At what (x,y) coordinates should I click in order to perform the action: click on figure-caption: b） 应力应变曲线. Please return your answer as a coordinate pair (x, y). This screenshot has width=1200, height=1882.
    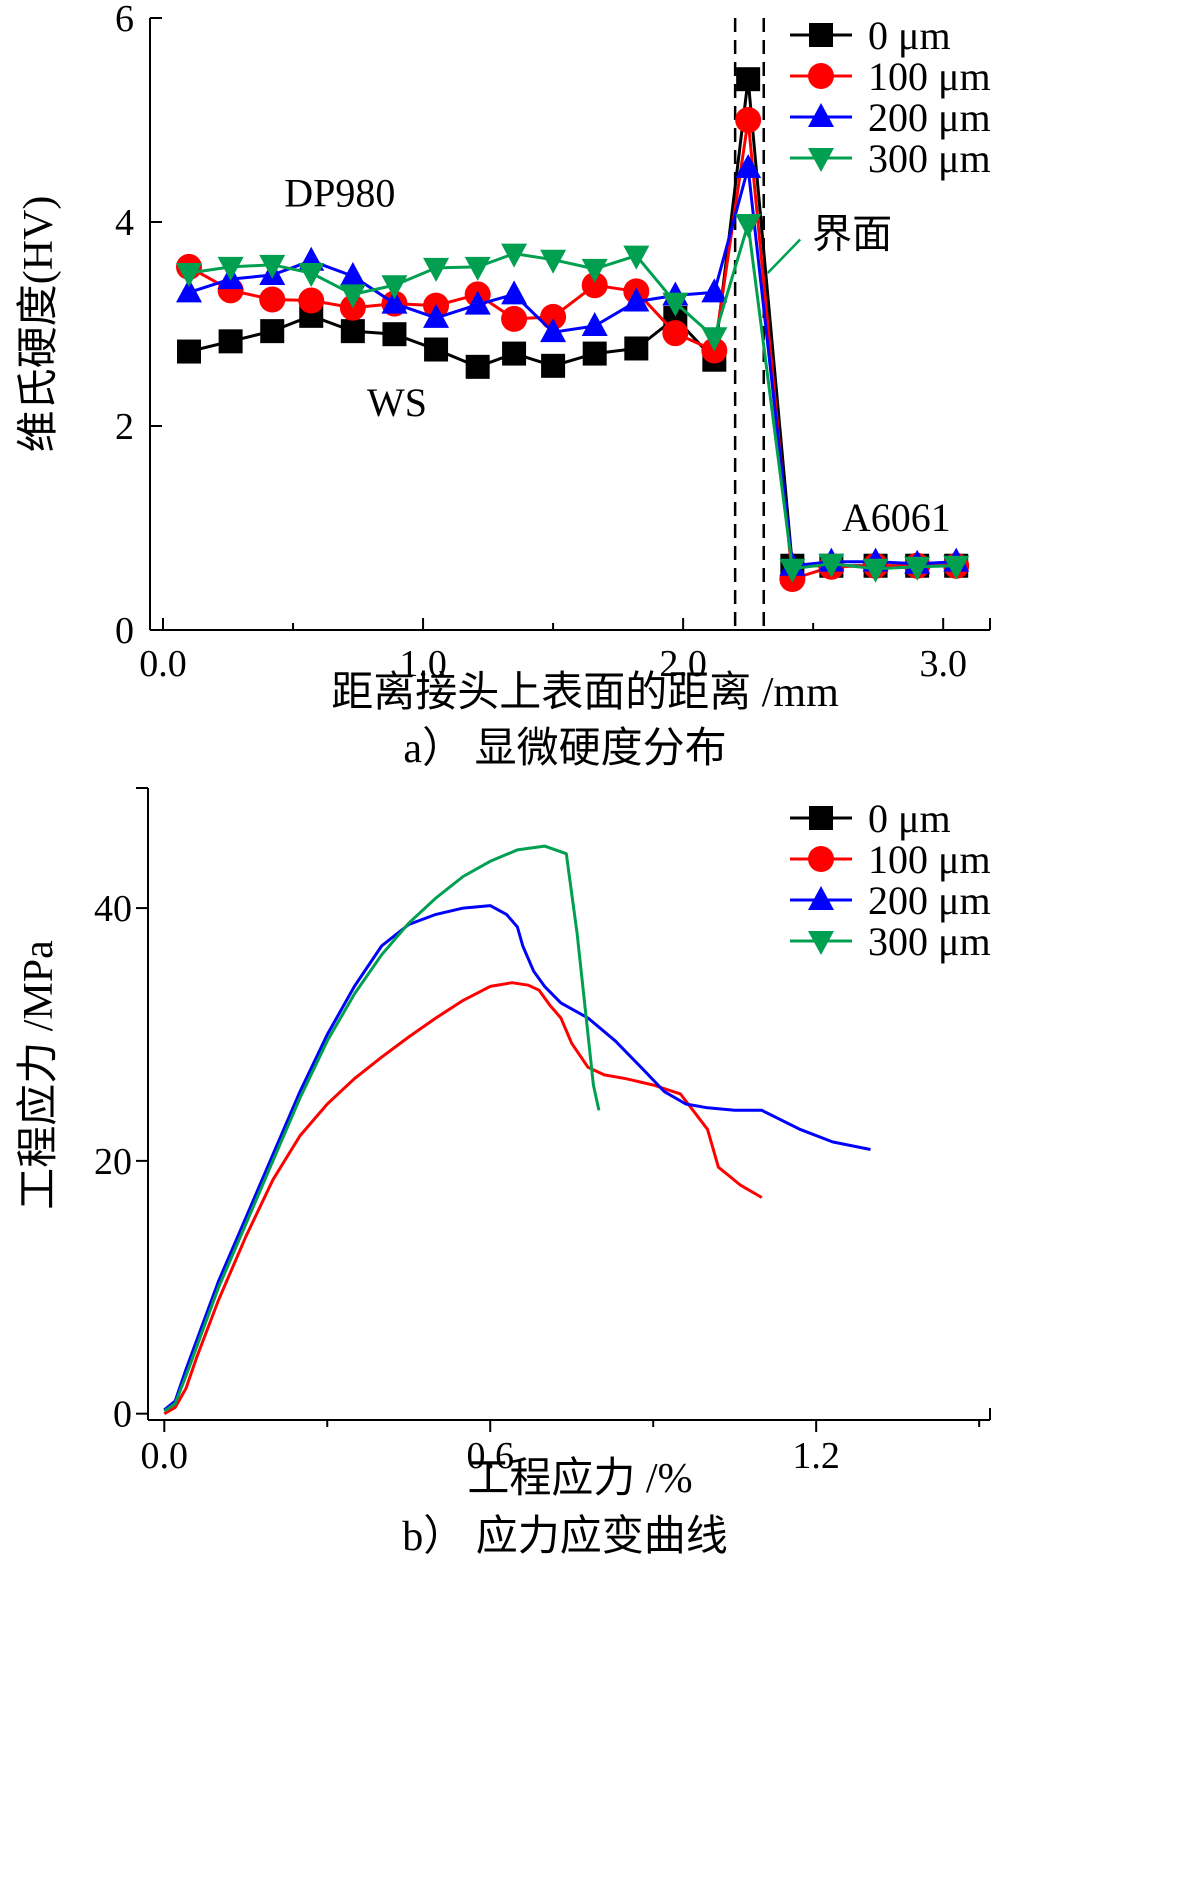
    Looking at the image, I should click on (565, 1536).